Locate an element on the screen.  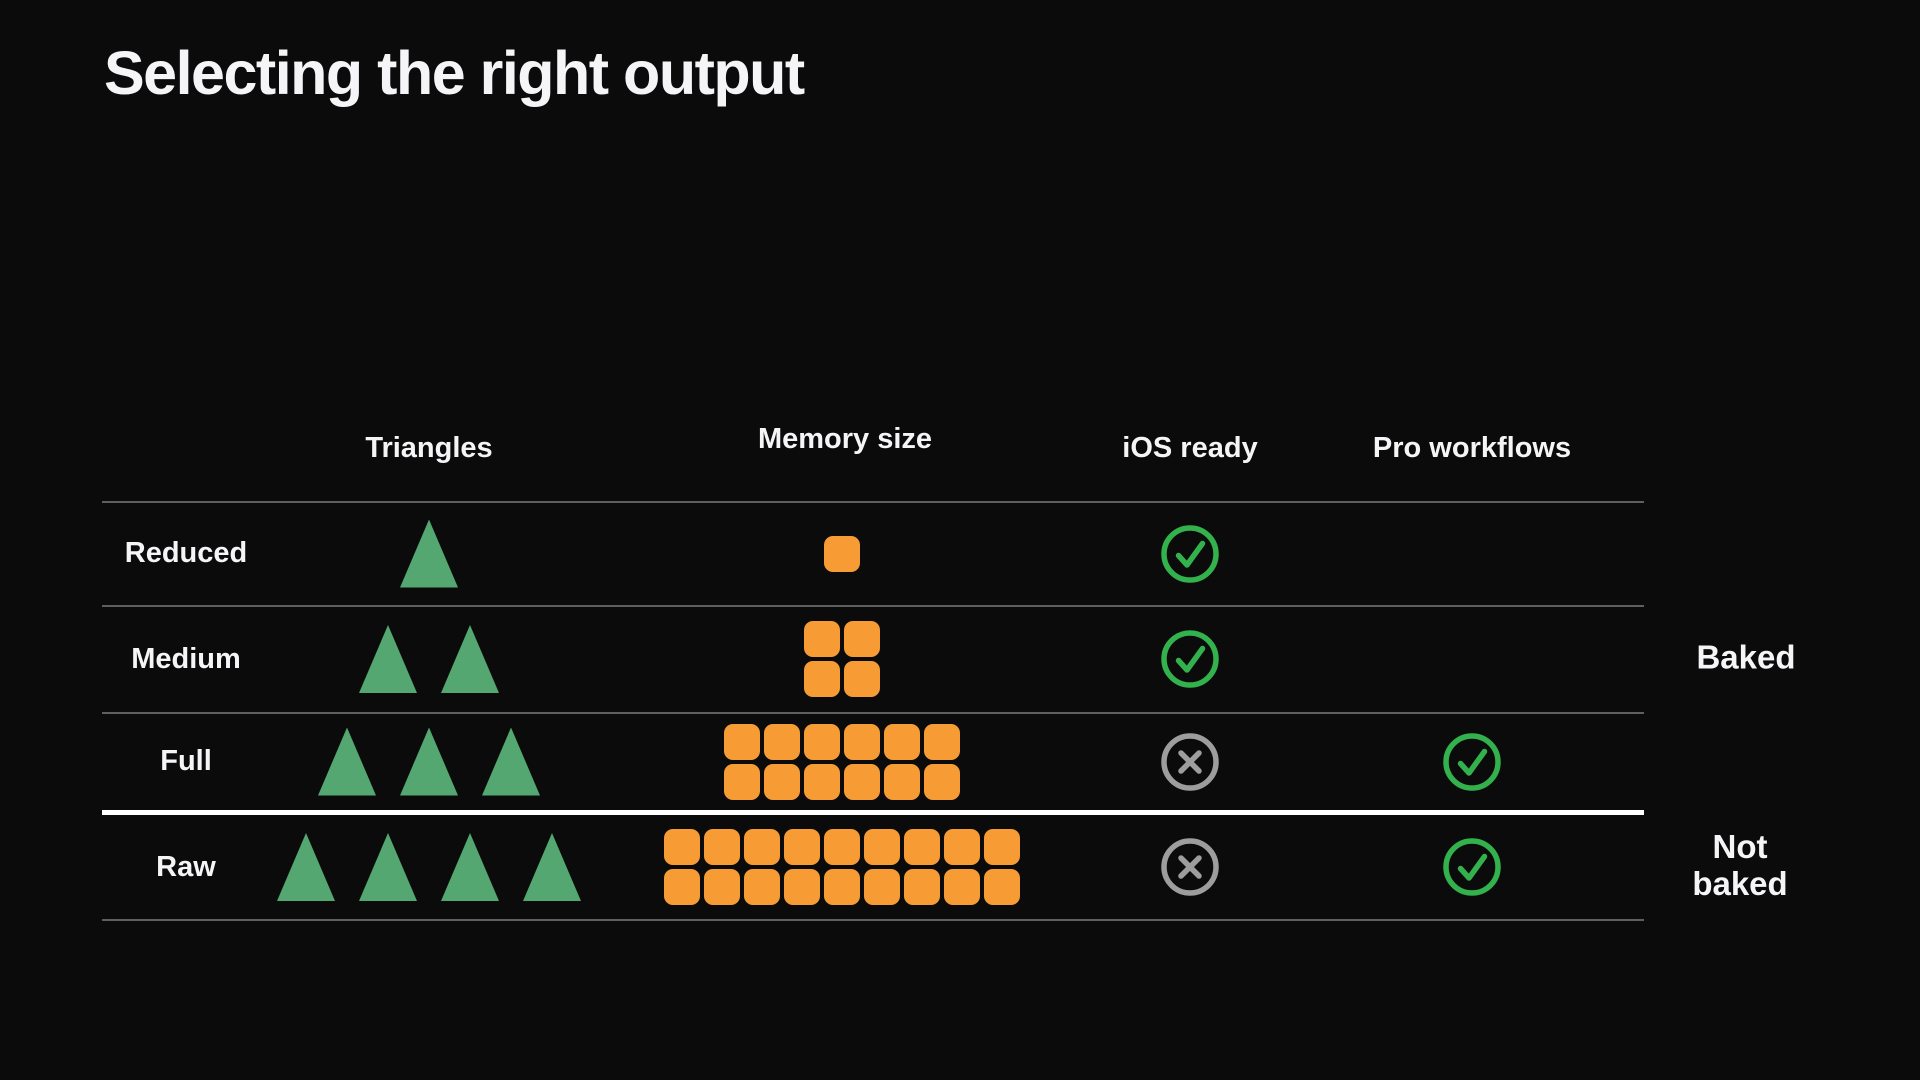
column-header-triangles: Triangles is located at coordinates (429, 448).